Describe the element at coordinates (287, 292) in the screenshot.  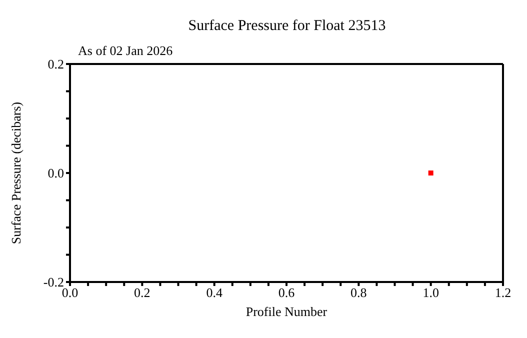
I see `x-tick-label: 0.6` at that location.